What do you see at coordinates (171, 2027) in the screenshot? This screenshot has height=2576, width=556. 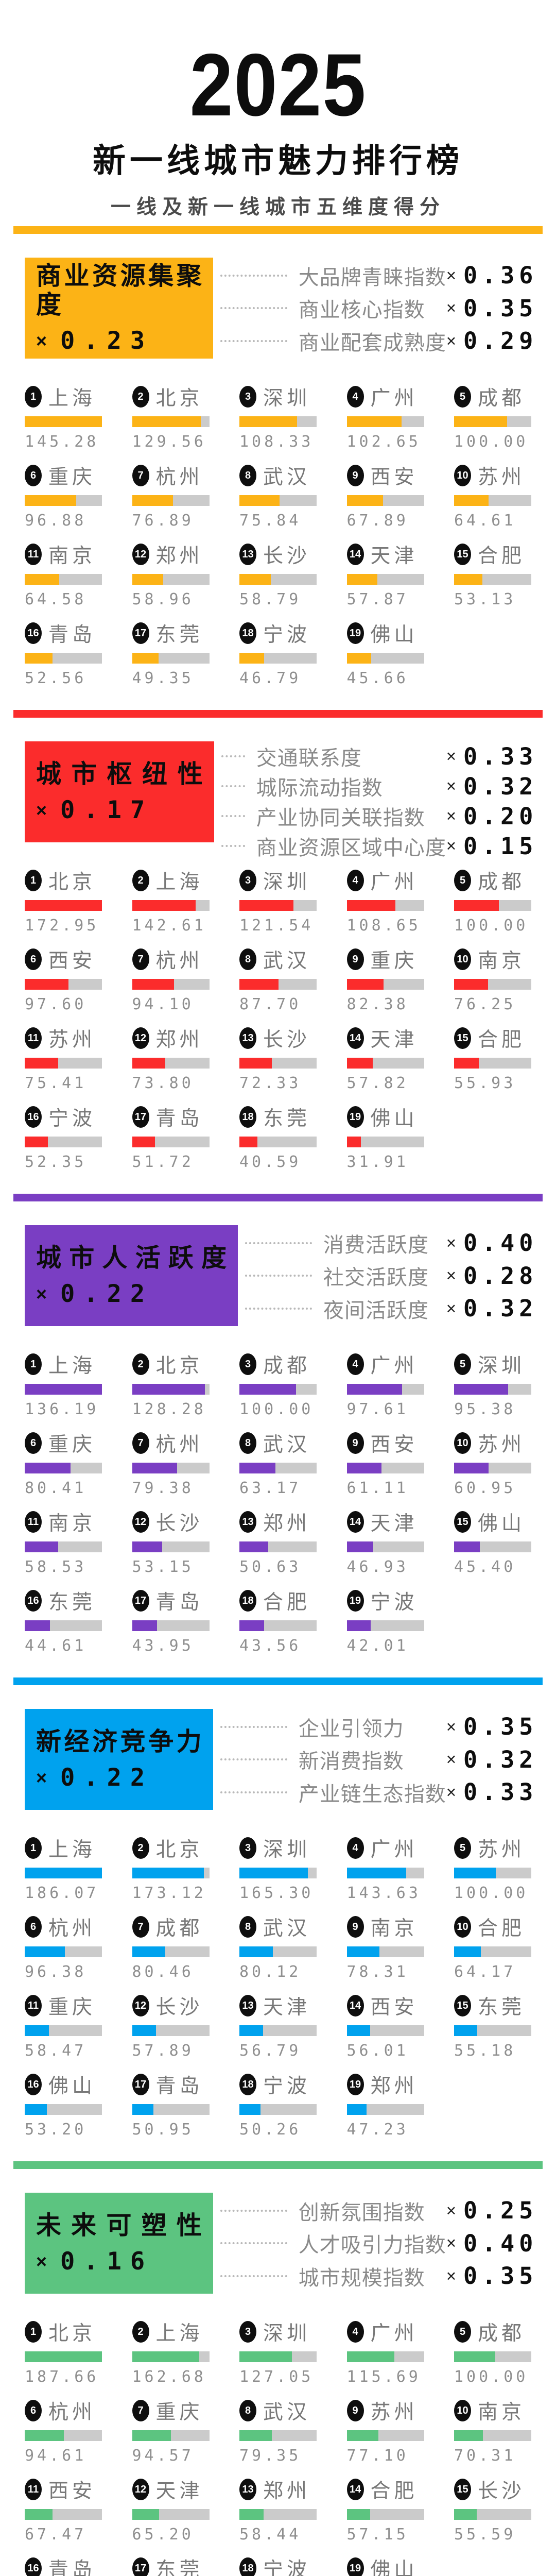 I see `city-cell: 12 长沙 57.89` at bounding box center [171, 2027].